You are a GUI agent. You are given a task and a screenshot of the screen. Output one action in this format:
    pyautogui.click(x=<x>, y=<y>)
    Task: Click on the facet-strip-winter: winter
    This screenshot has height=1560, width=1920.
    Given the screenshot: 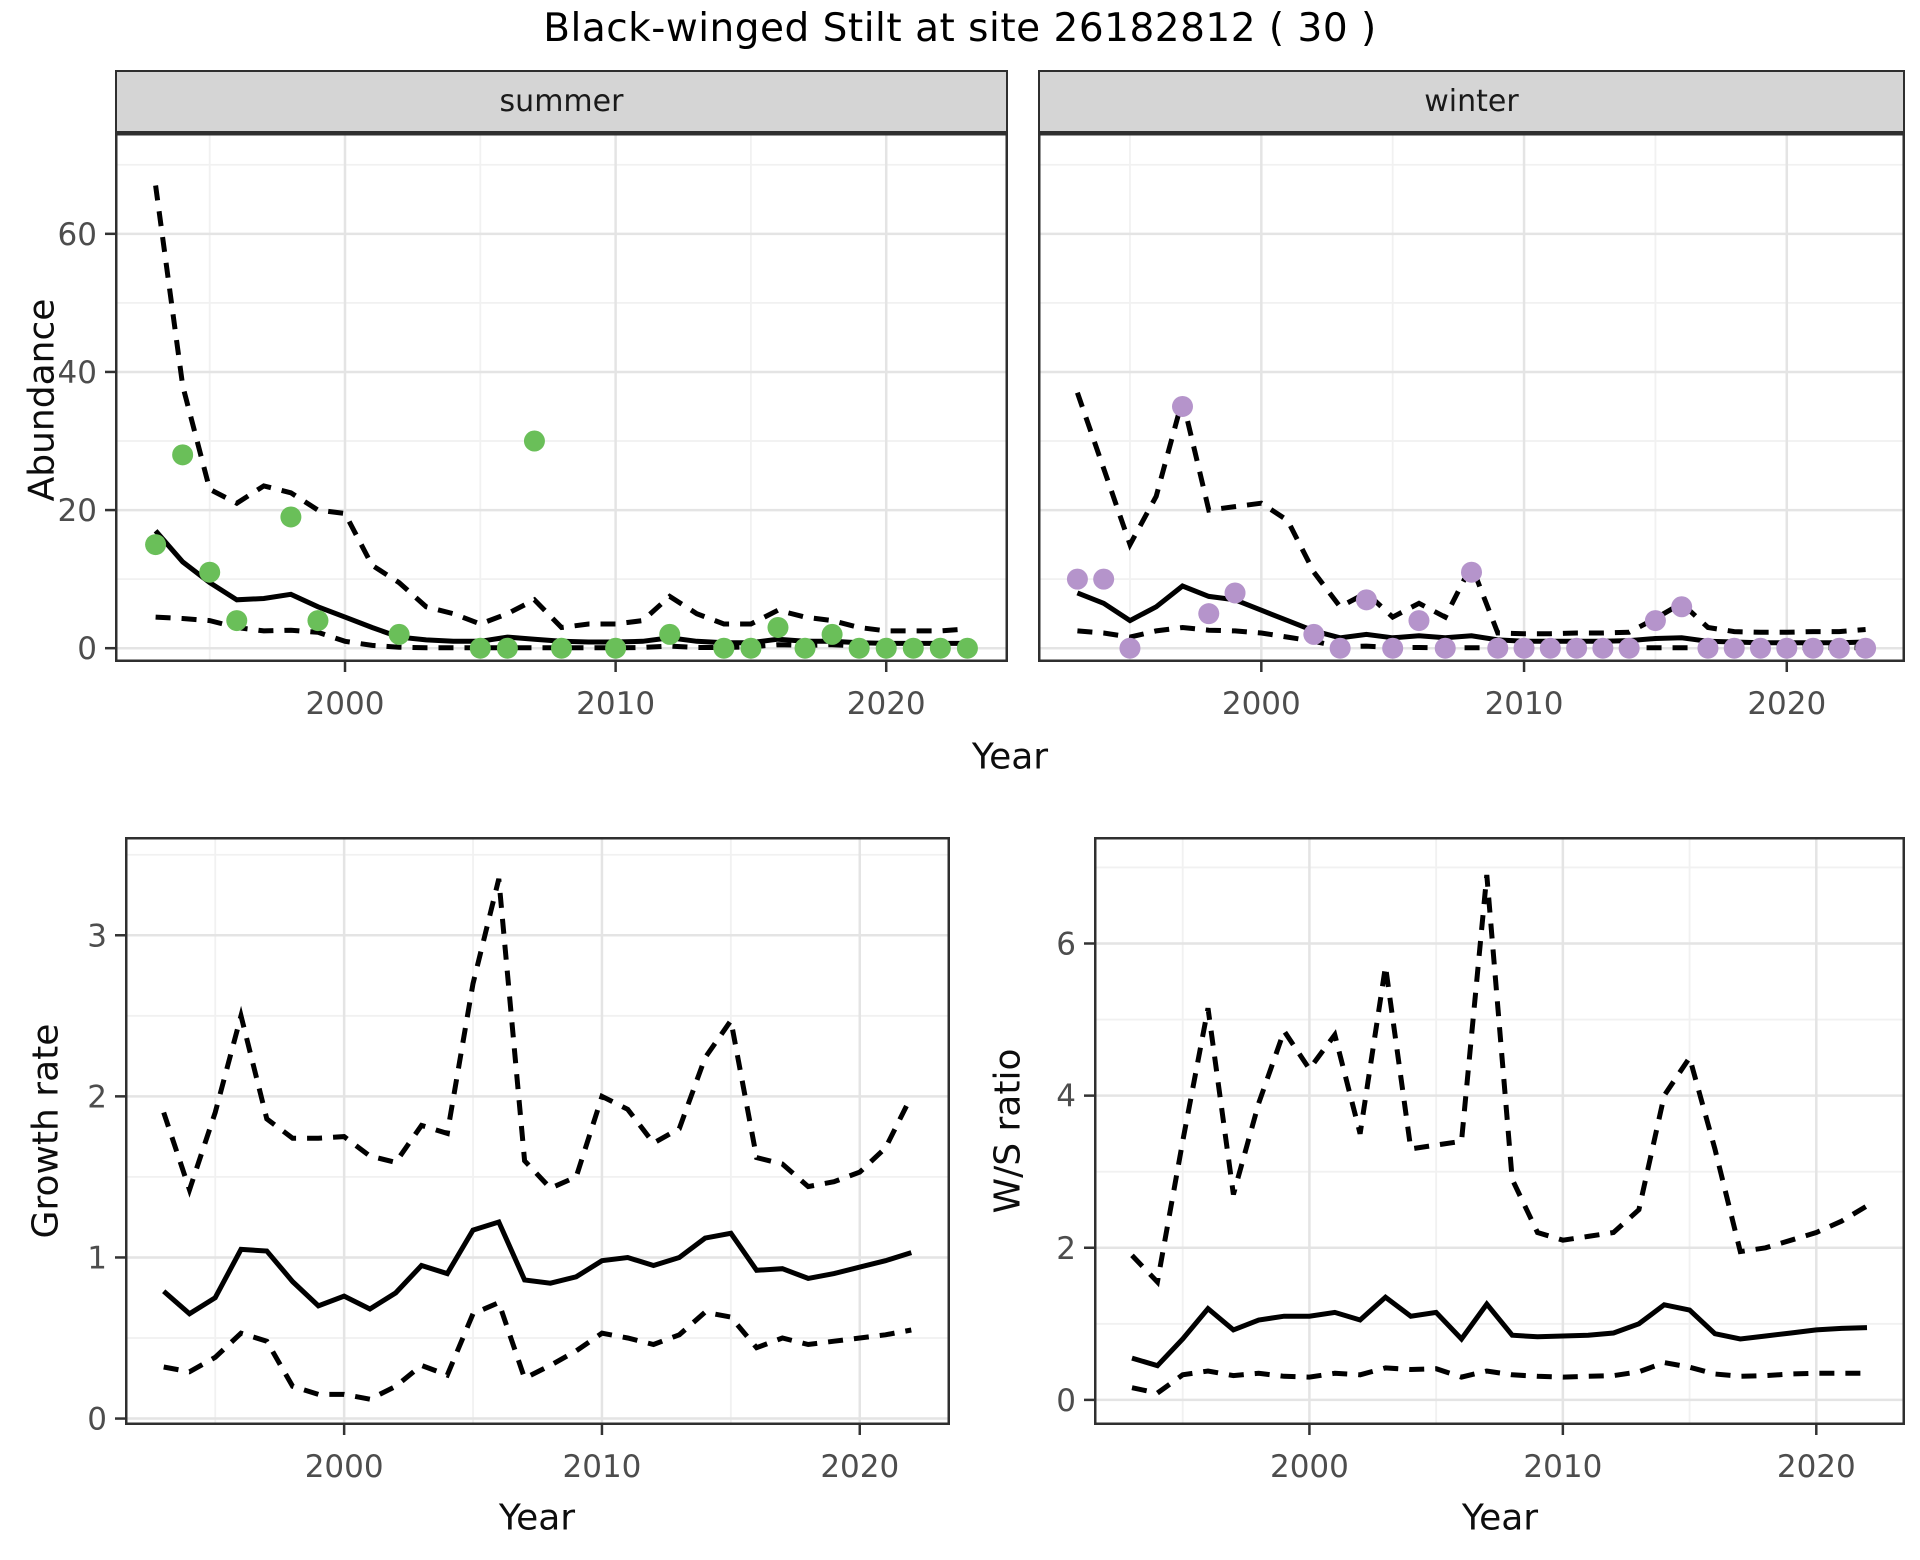 What is the action you would take?
    pyautogui.click(x=1471, y=101)
    